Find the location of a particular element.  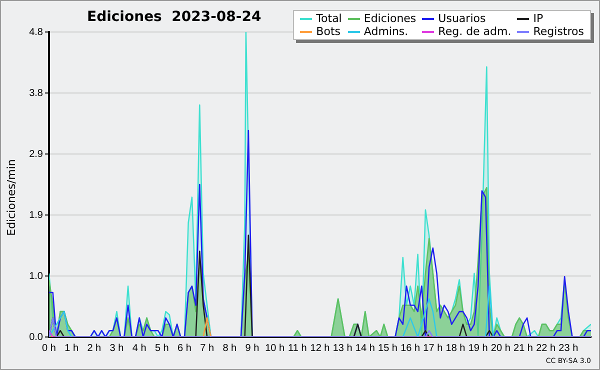

x-tick-label: 9 h is located at coordinates (252, 348).